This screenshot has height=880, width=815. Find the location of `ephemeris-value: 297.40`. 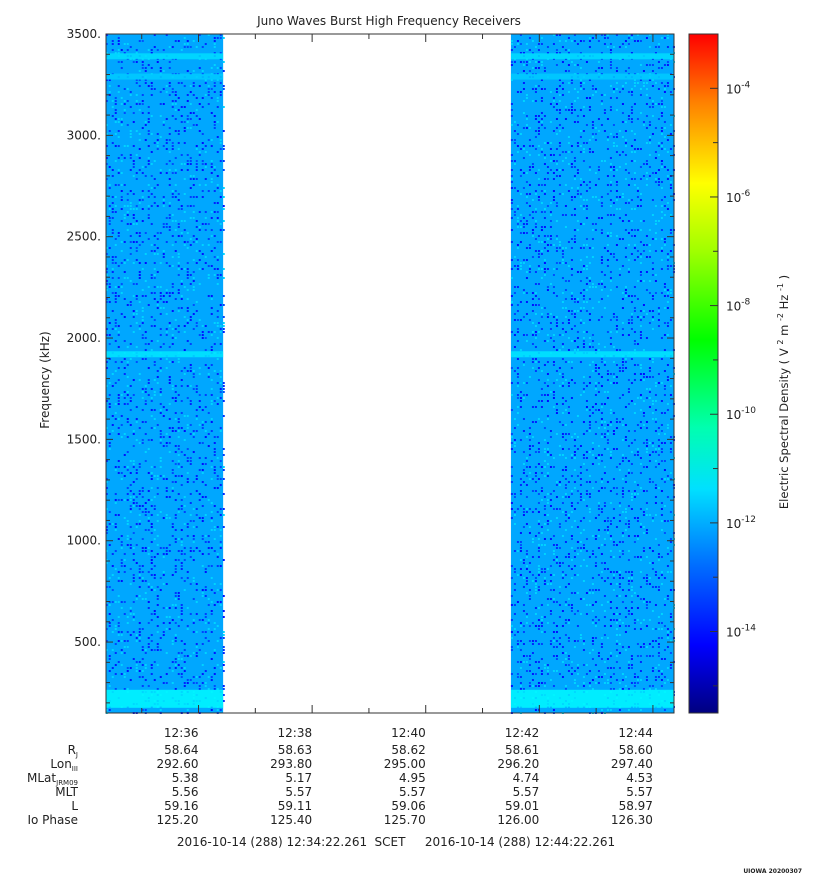

ephemeris-value: 297.40 is located at coordinates (632, 764).